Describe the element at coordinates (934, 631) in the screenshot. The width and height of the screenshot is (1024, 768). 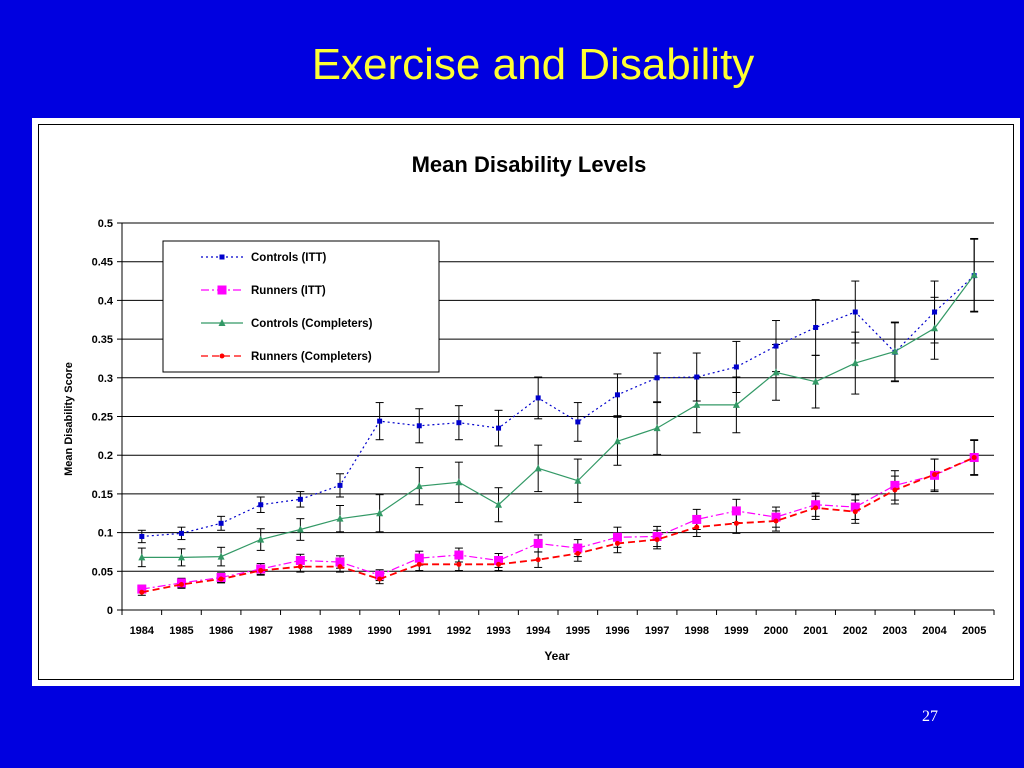
I see `x-tick-label: 2004` at that location.